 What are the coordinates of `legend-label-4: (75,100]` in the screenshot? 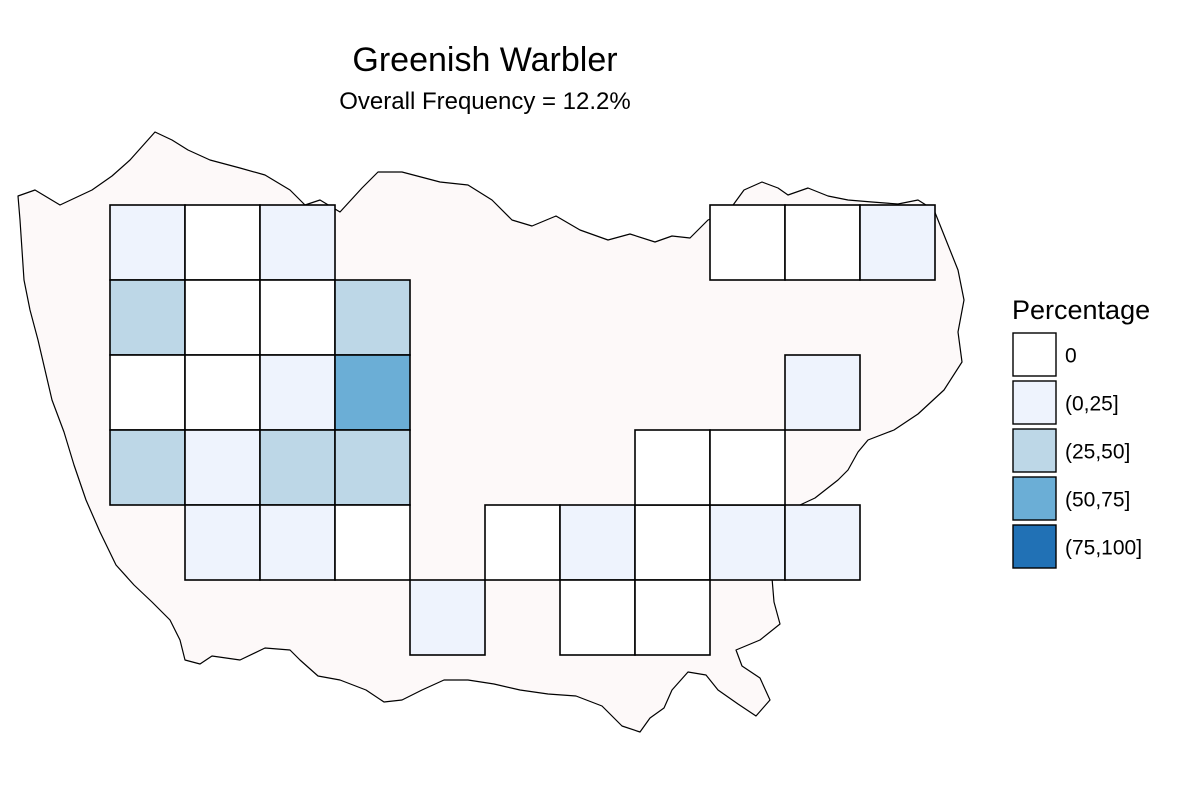 It's located at (1103, 548).